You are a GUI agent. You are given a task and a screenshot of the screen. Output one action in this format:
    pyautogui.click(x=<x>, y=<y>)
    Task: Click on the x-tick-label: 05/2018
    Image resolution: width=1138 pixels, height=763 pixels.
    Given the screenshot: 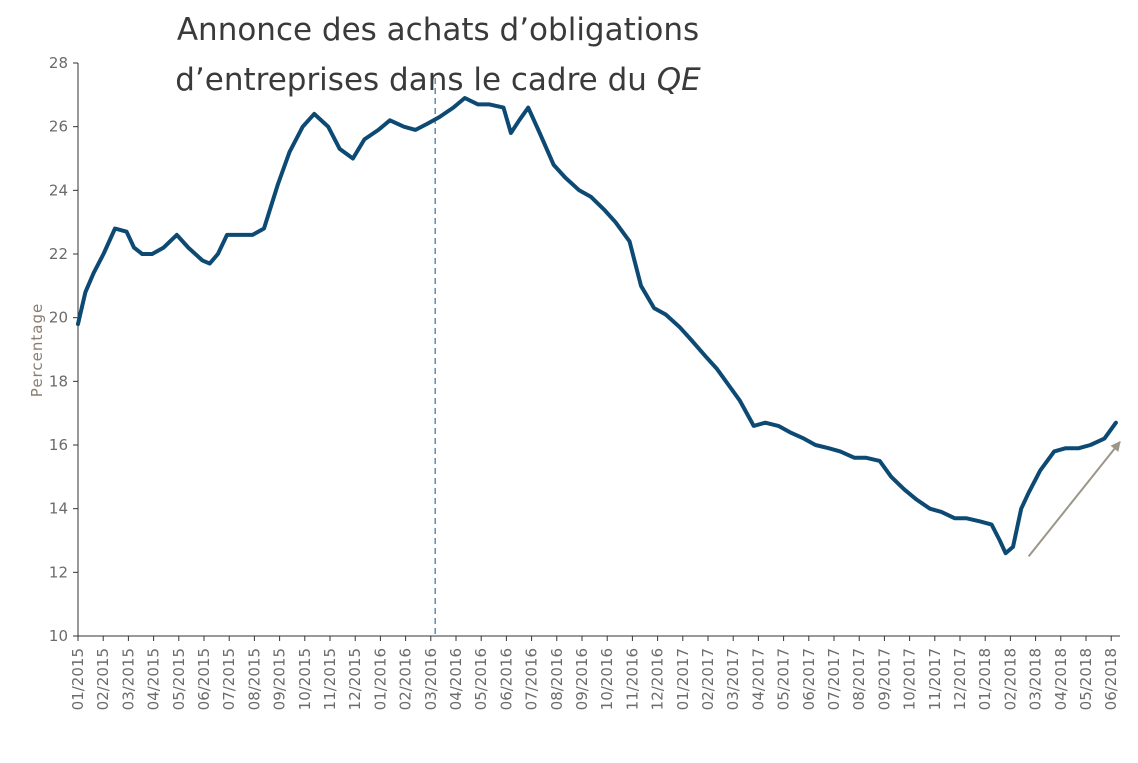 What is the action you would take?
    pyautogui.click(x=1086, y=679)
    